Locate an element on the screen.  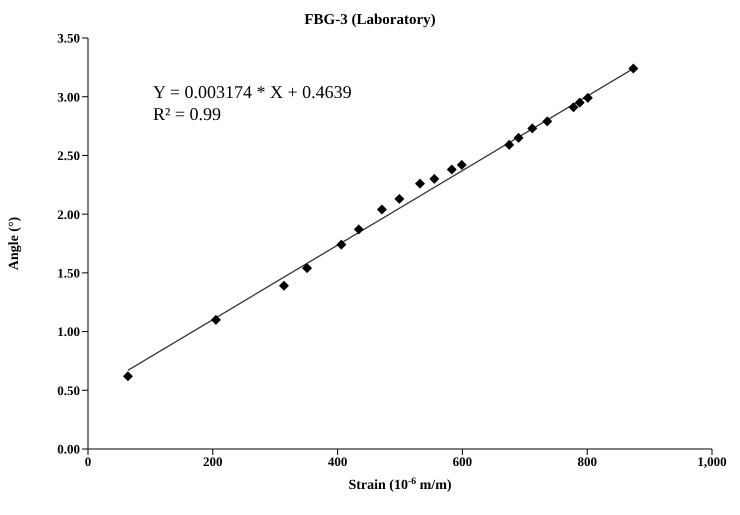
x-tick-label: 600 is located at coordinates (462, 462).